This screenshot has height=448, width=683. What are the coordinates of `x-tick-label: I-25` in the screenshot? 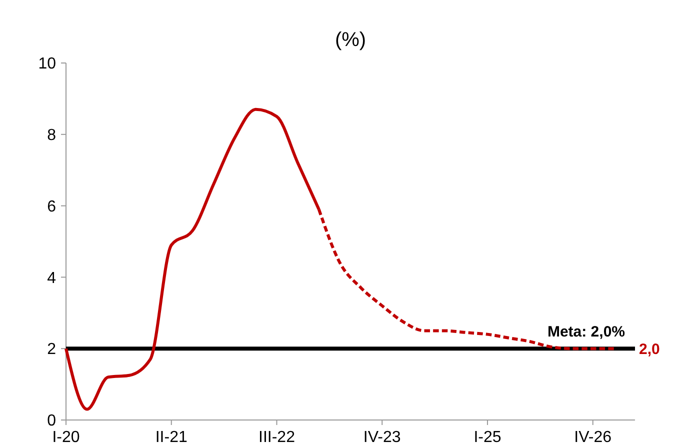 It's located at (488, 437).